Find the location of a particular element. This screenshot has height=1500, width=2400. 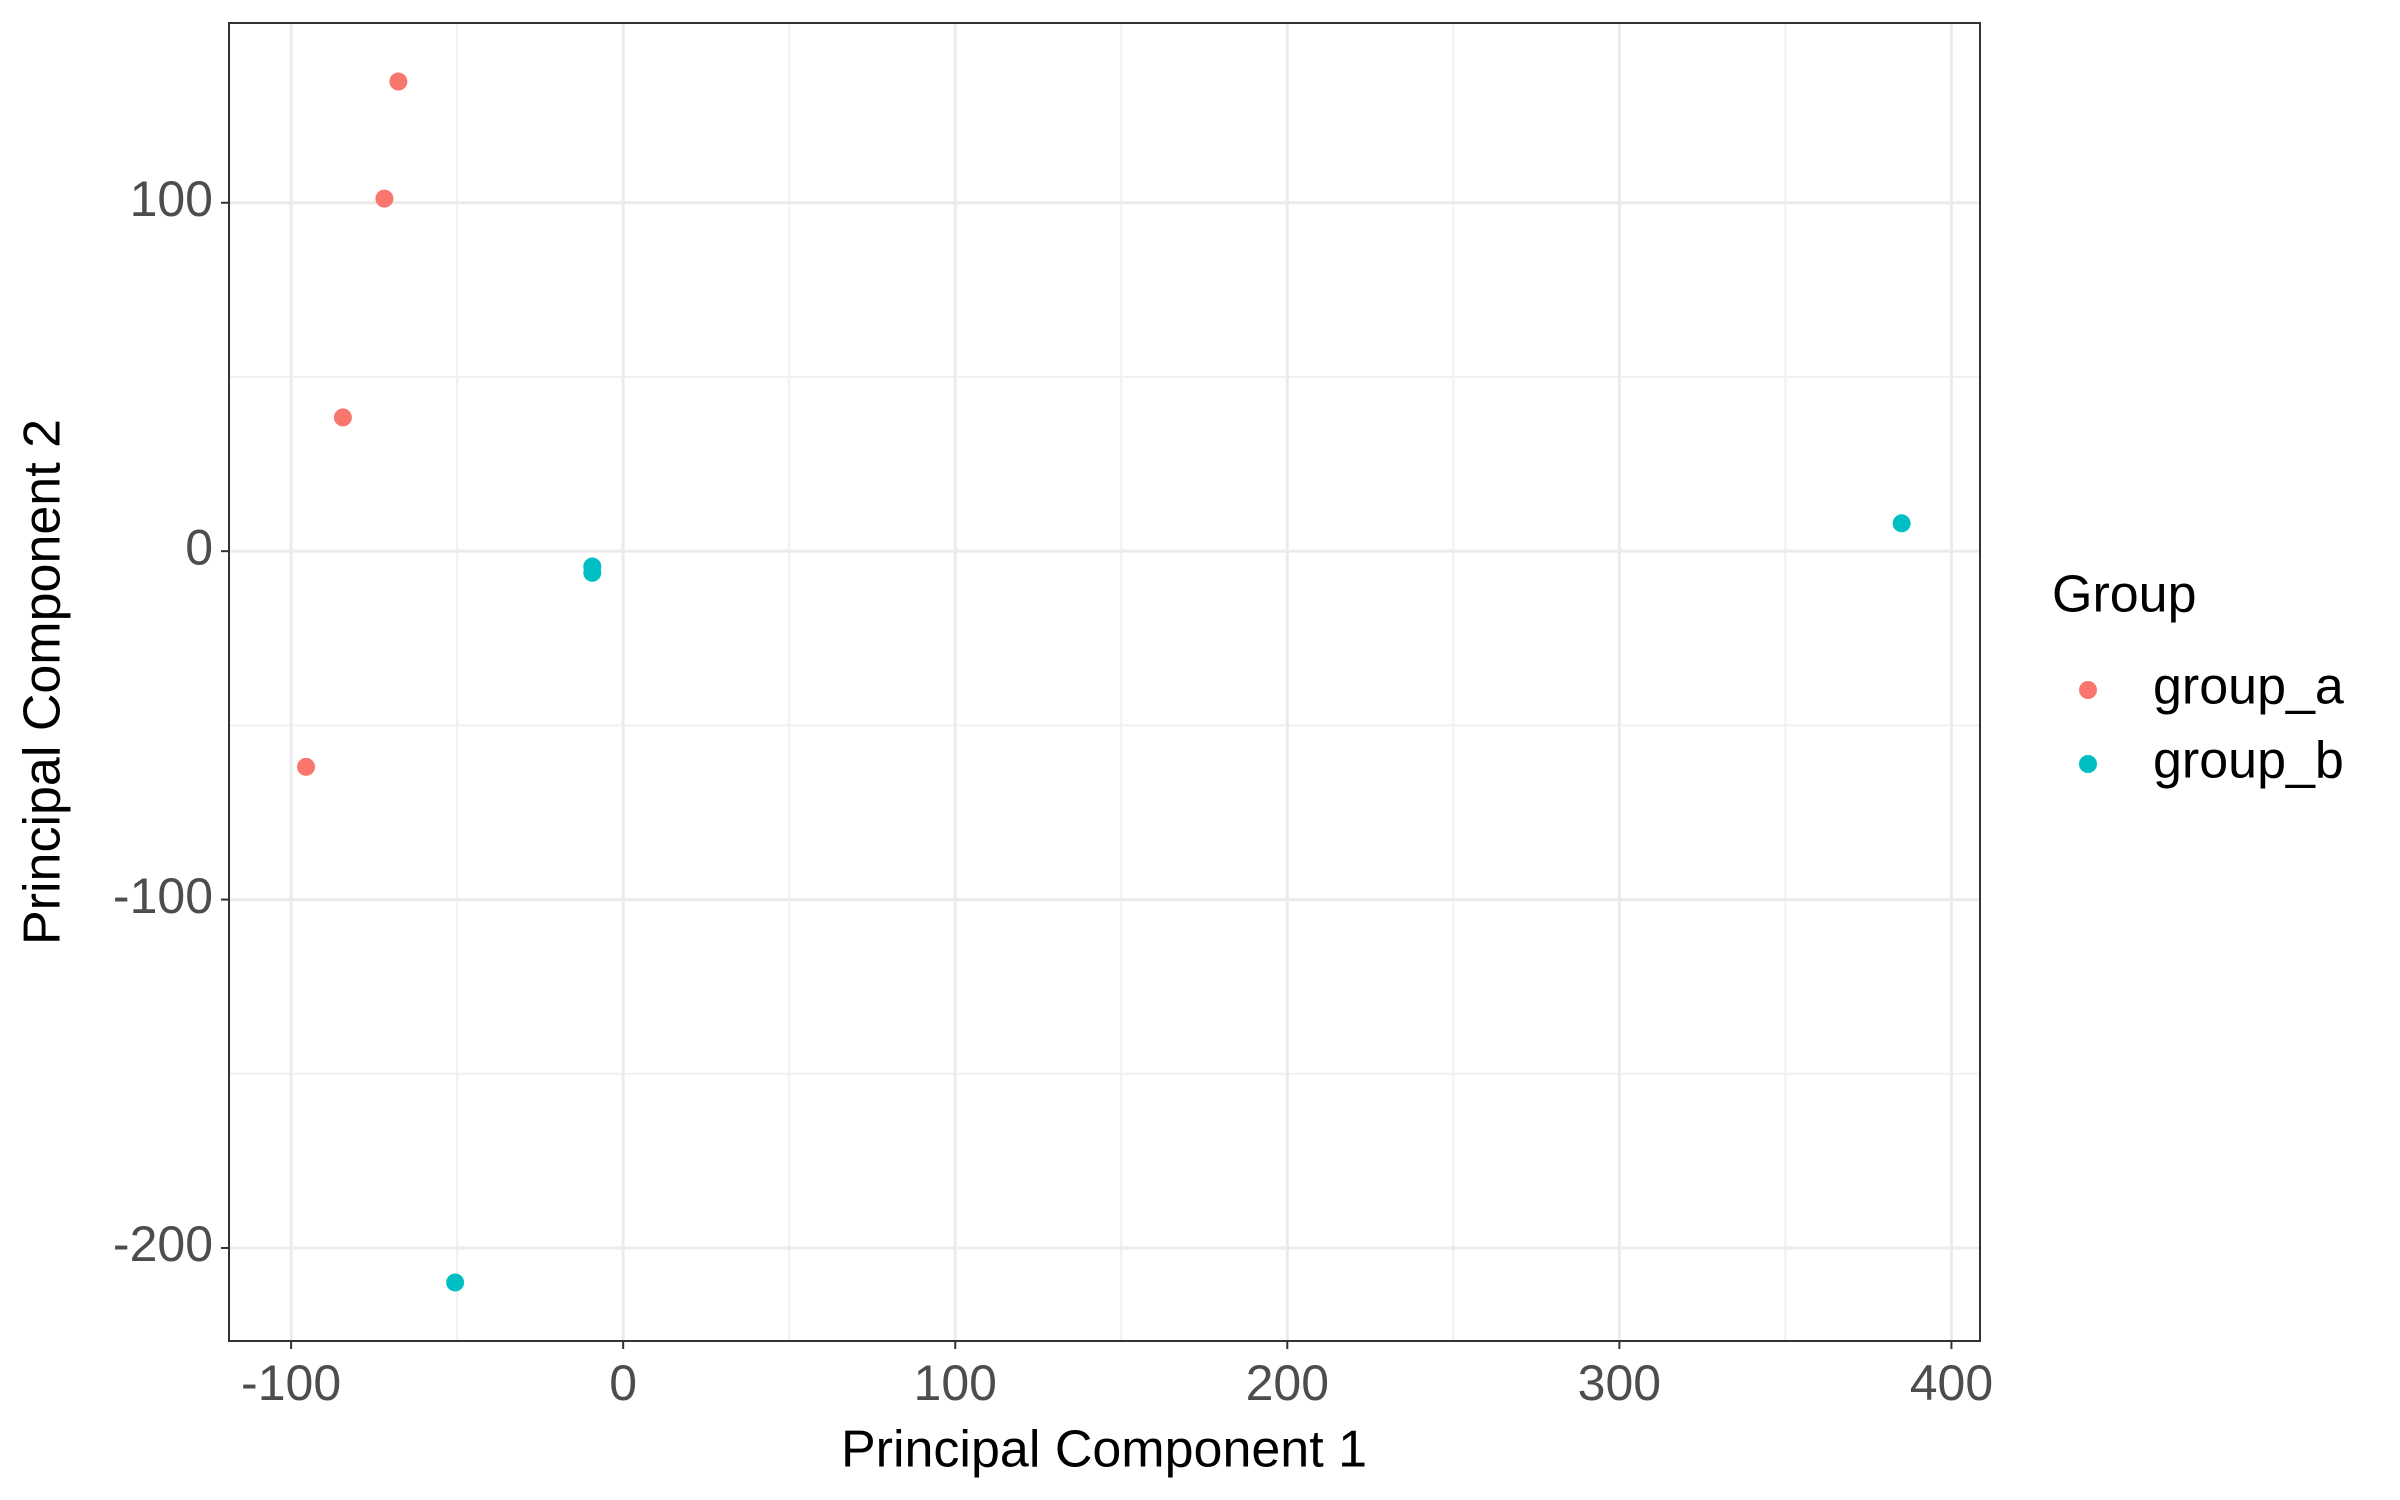

legend: group_a group_b is located at coordinates (2211, 724).